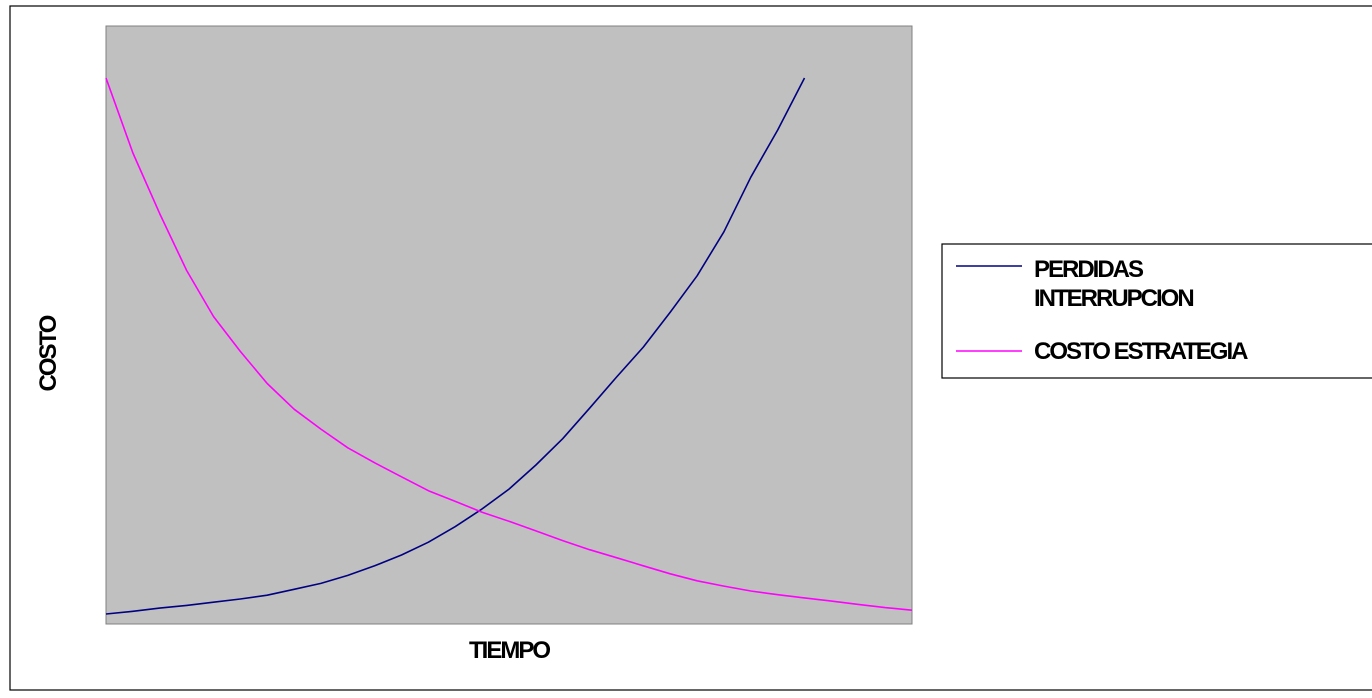 Image resolution: width=1372 pixels, height=698 pixels. Describe the element at coordinates (1141, 351) in the screenshot. I see `legend-label-costo-estrategia: COSTO ESTRATEGIA` at that location.